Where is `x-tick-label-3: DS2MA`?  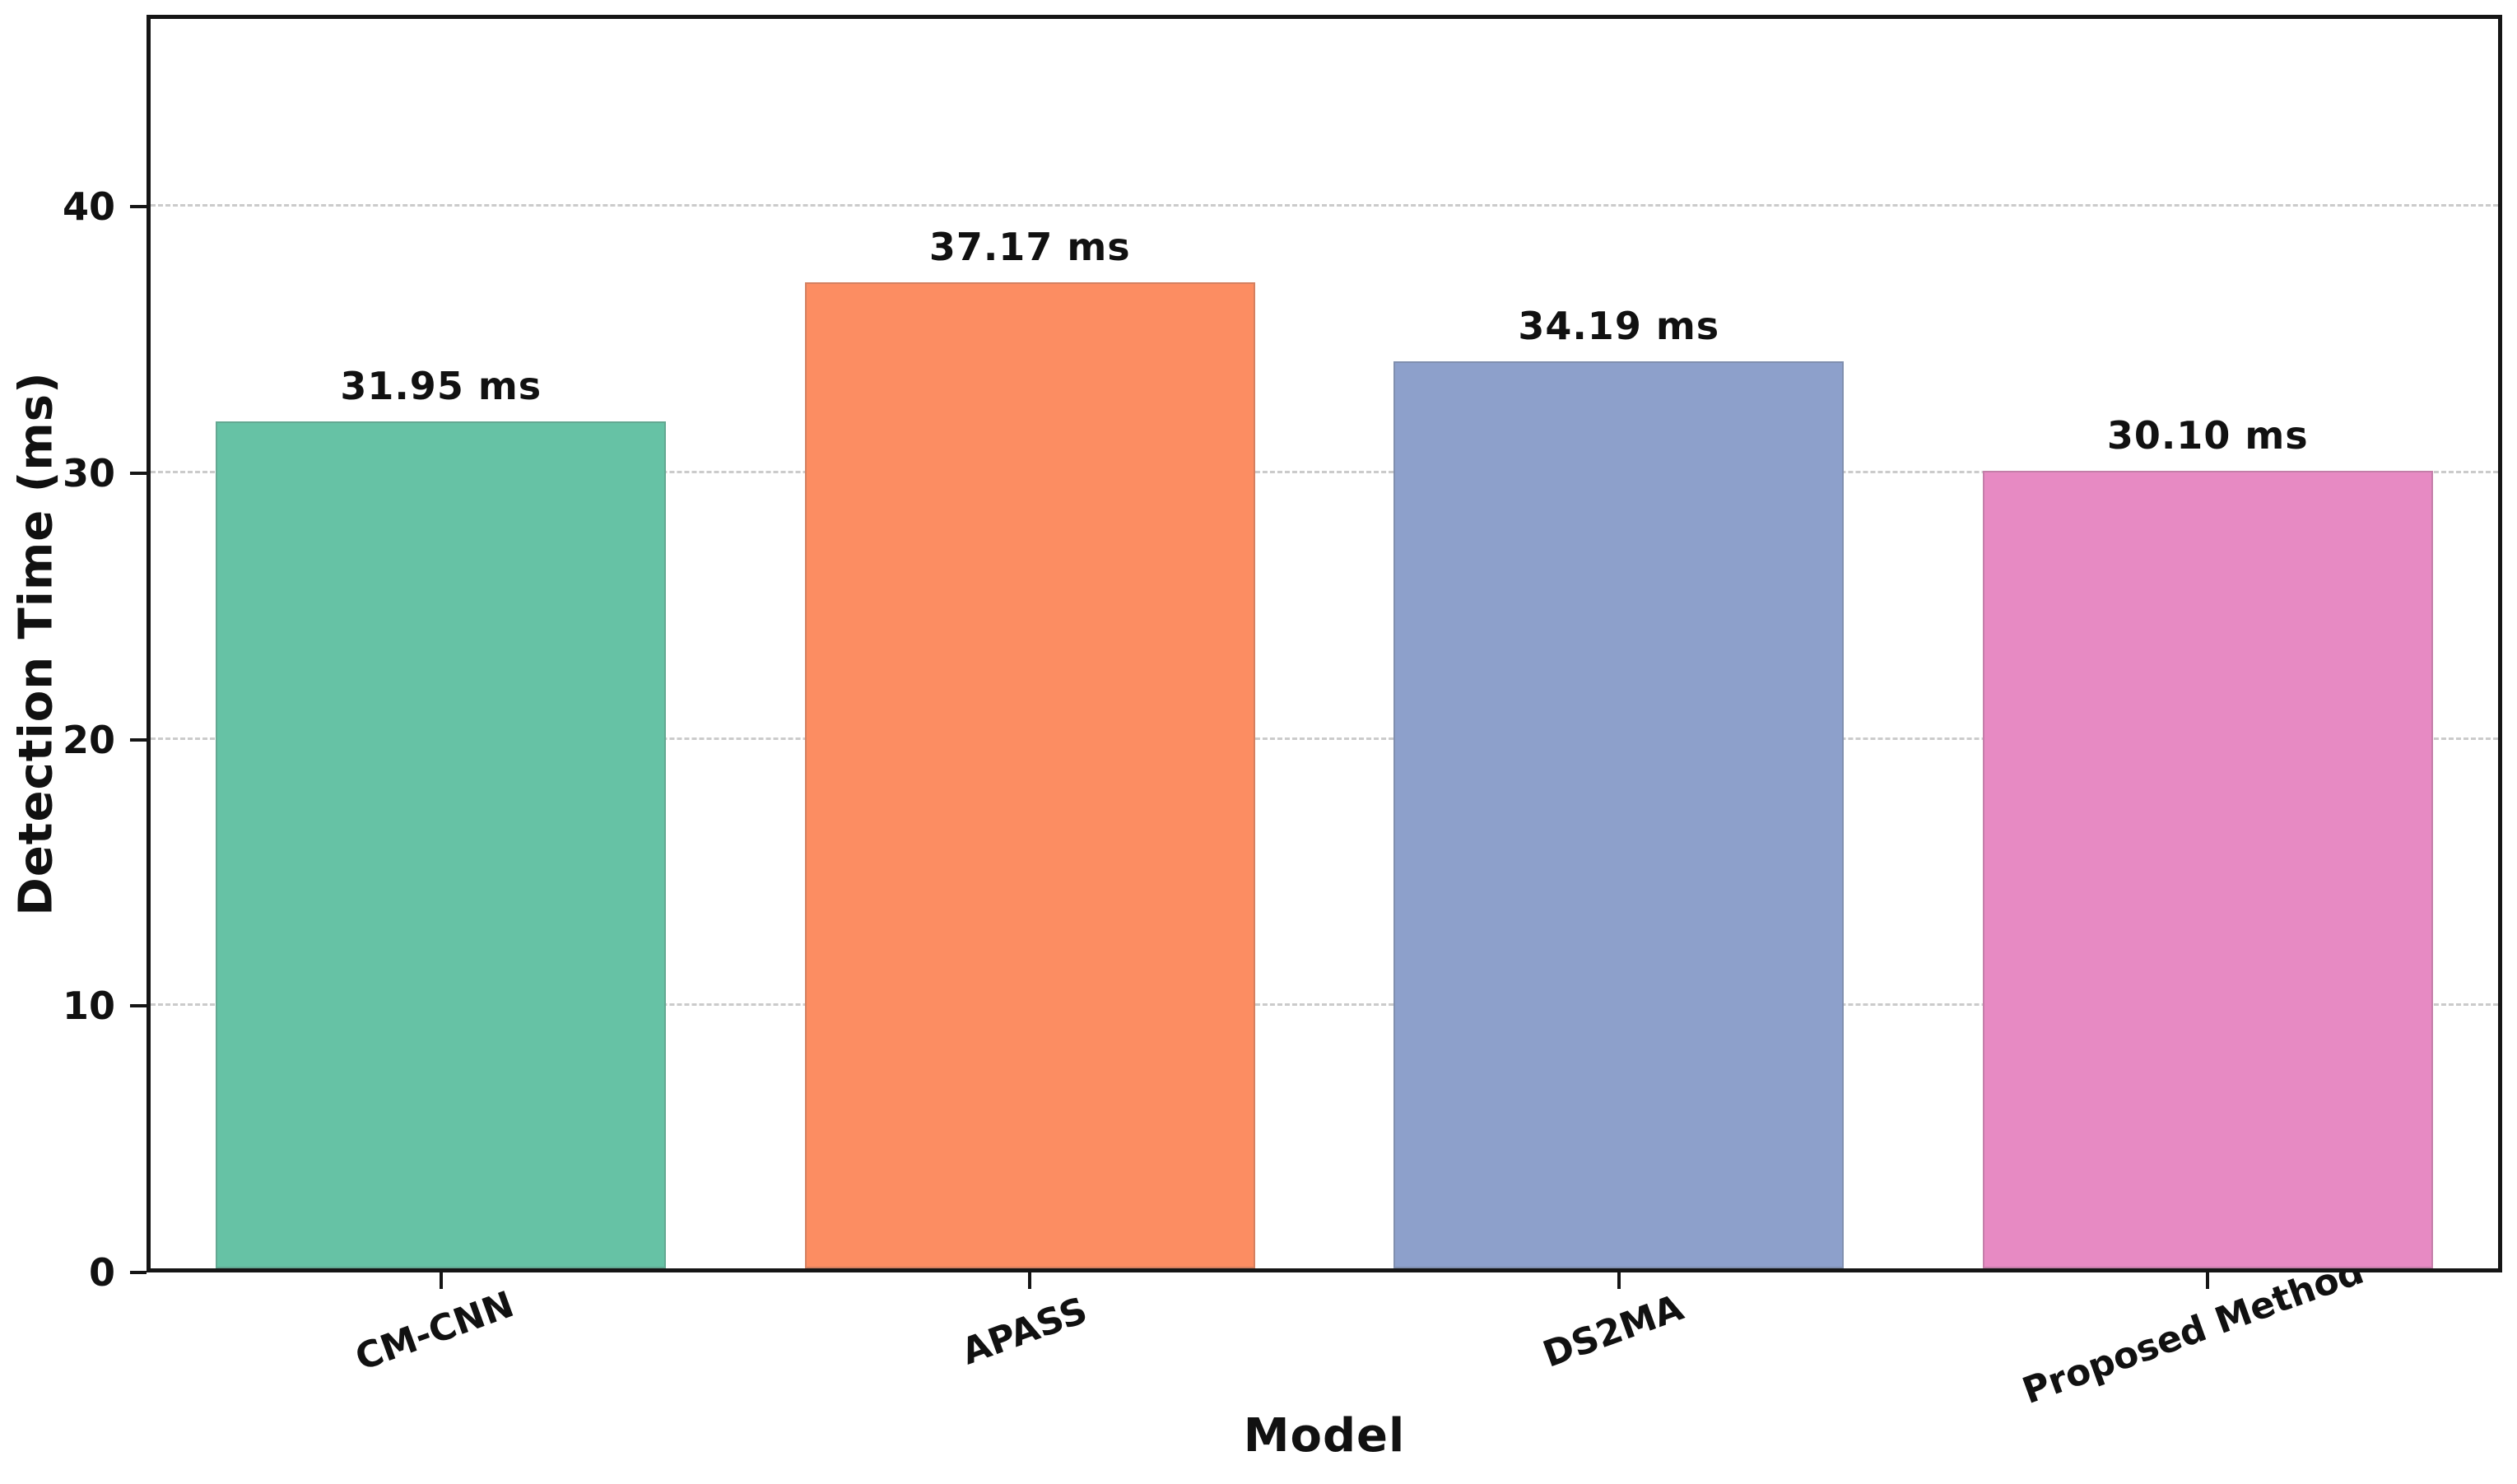
x-tick-label-3: DS2MA is located at coordinates (1613, 1331).